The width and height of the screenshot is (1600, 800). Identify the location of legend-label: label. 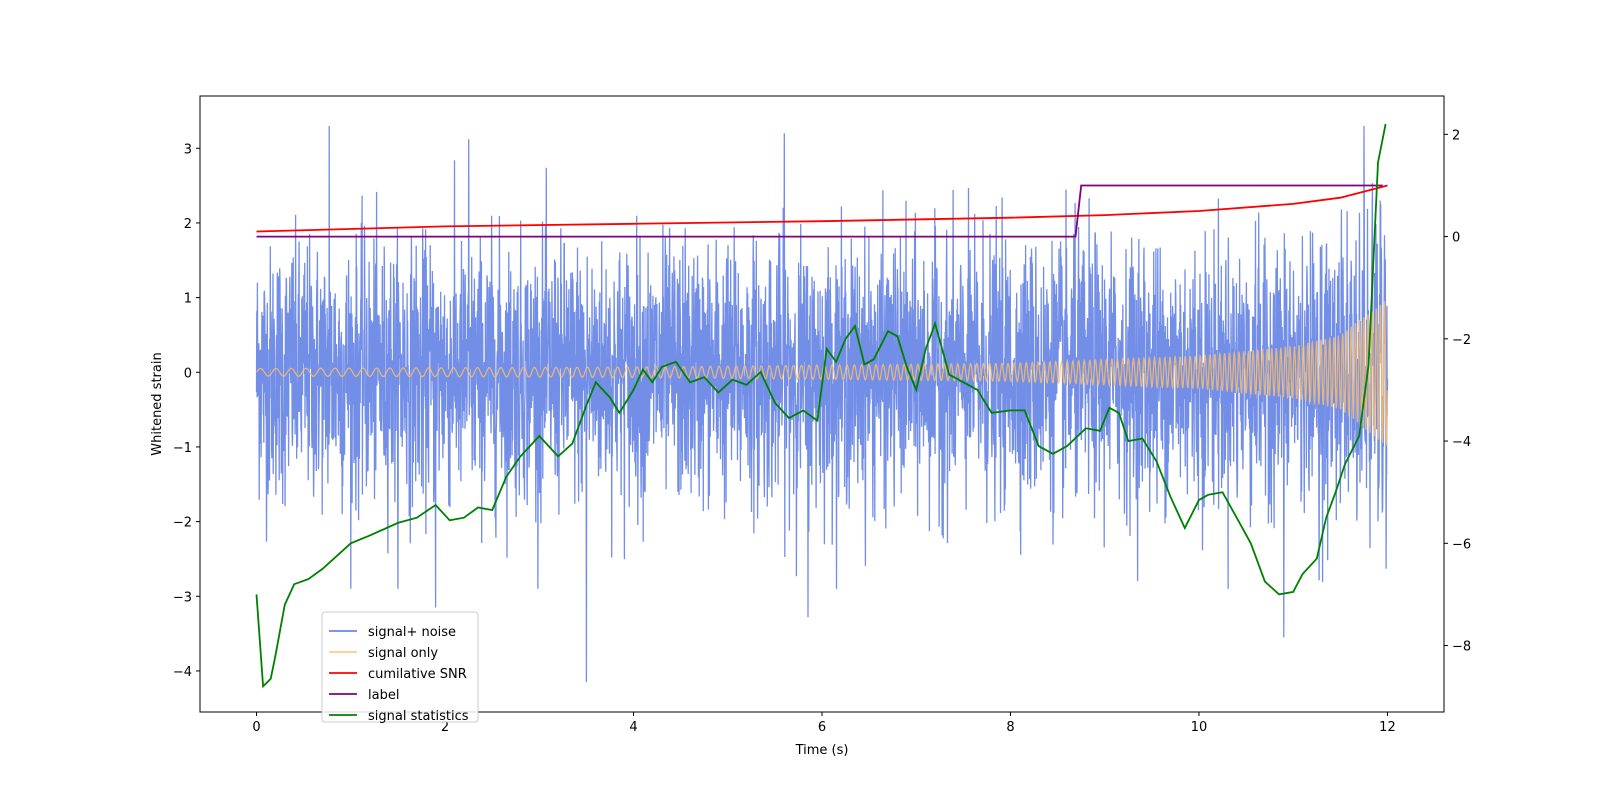
(383, 695).